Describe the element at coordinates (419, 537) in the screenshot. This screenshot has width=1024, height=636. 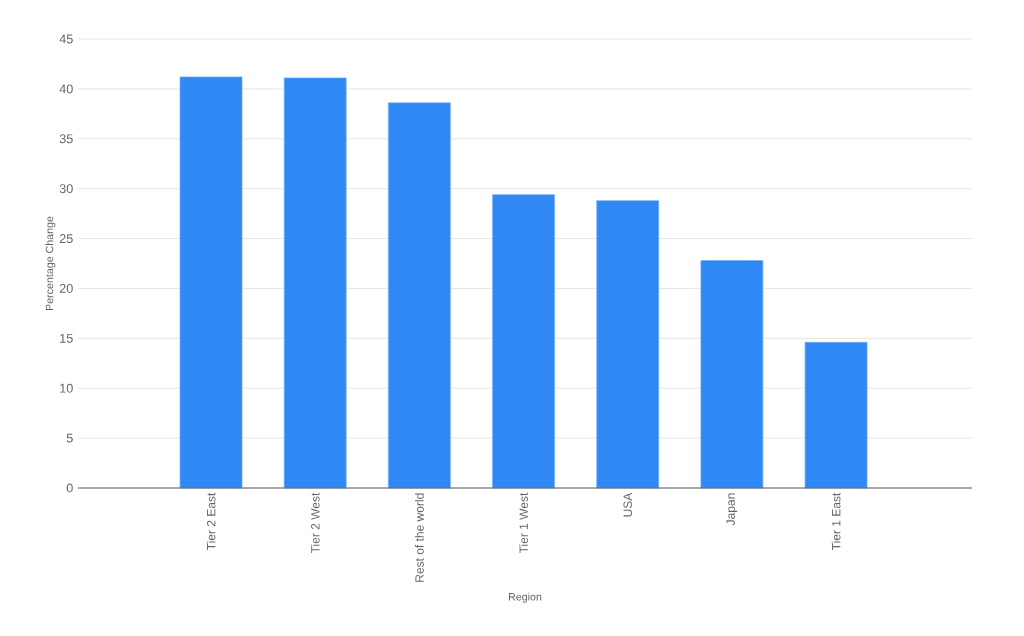
I see `x-tick-label: Rest of the world` at that location.